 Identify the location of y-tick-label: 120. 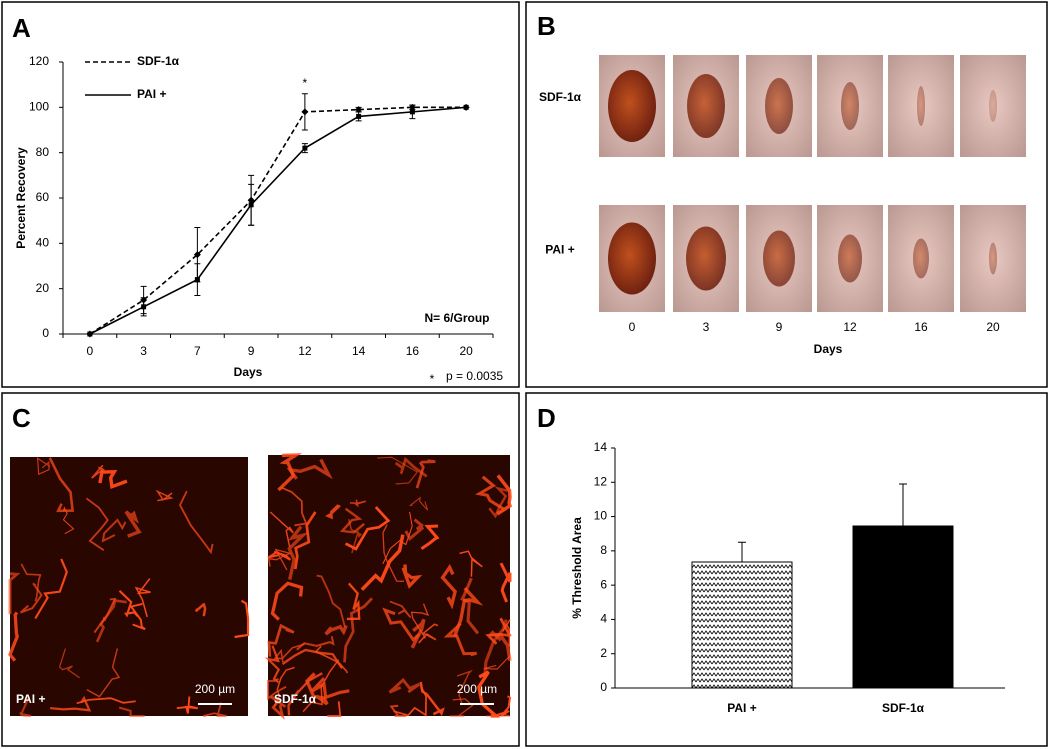
(39, 61).